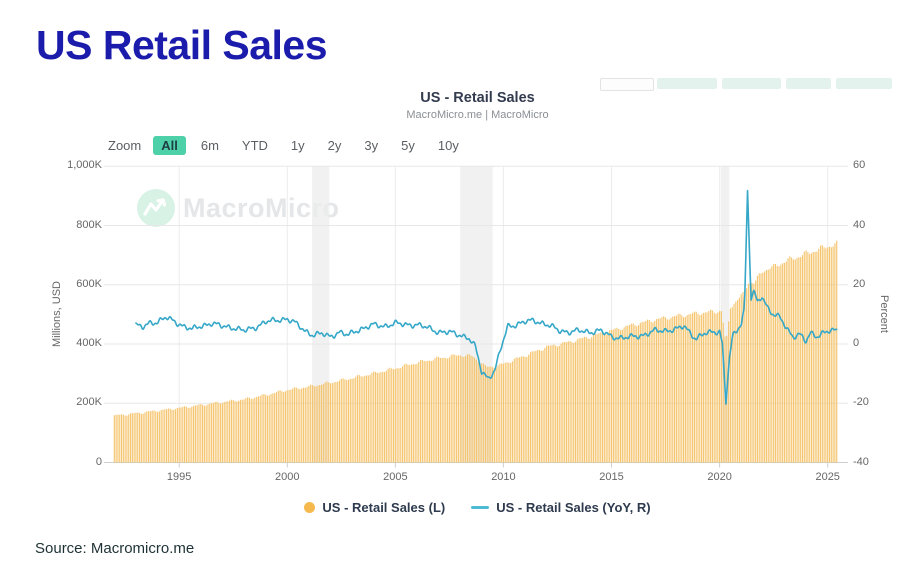  I want to click on line-series-marker-icon, so click(480, 507).